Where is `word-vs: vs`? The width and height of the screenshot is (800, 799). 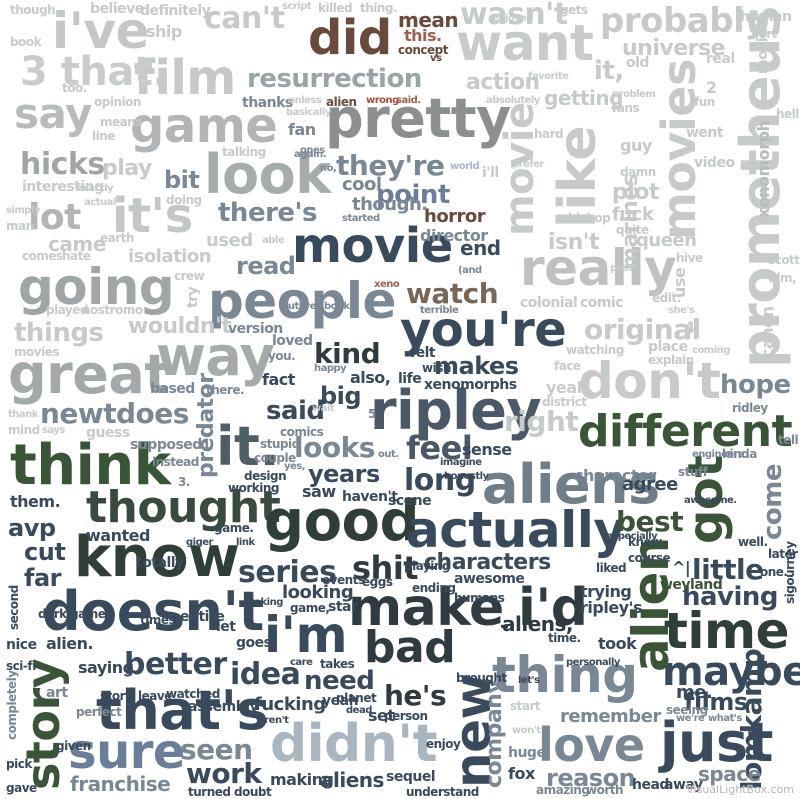
word-vs: vs is located at coordinates (436, 58).